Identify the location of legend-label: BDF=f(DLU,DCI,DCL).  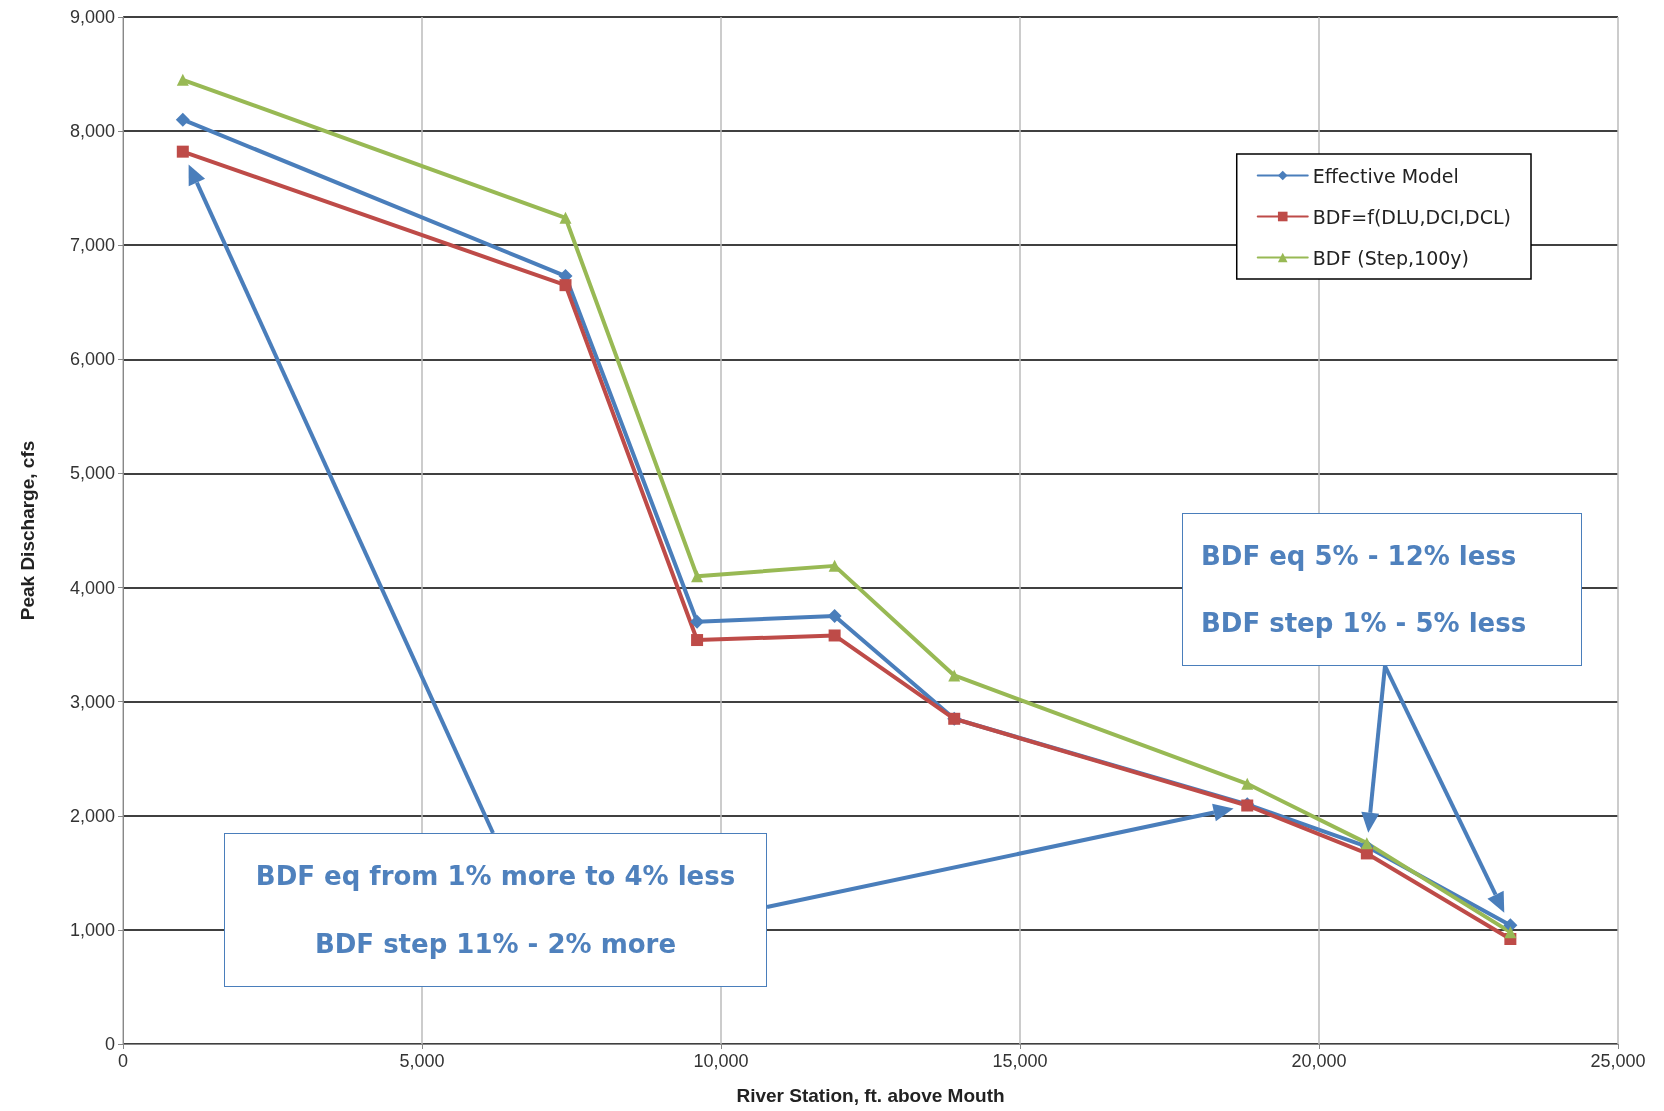
(1412, 216).